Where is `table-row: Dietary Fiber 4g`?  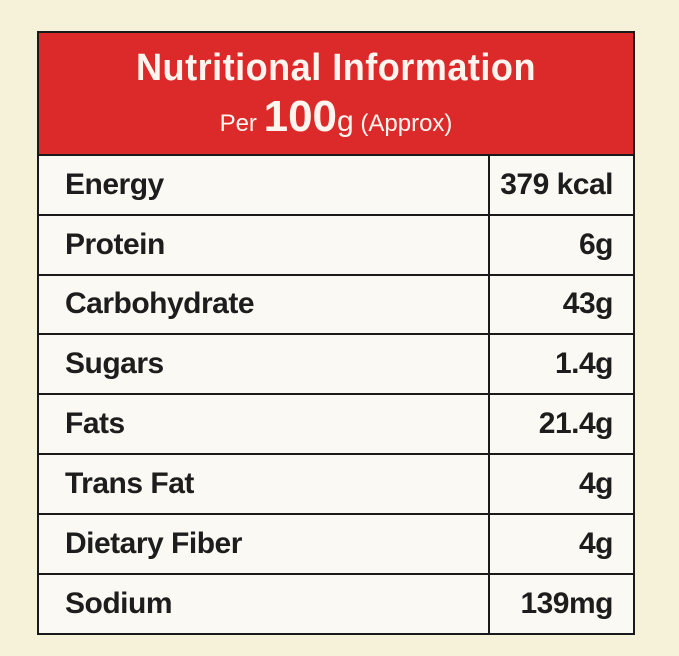 table-row: Dietary Fiber 4g is located at coordinates (336, 544).